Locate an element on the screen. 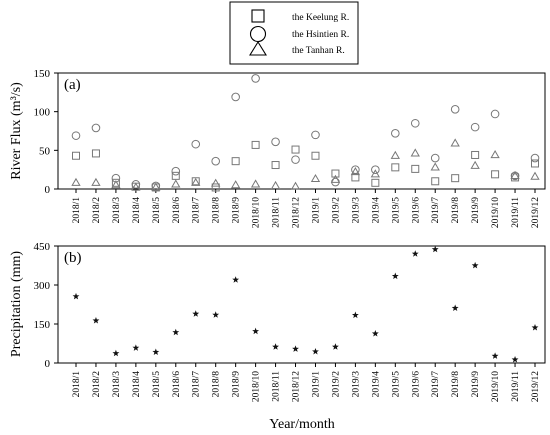 The image size is (550, 435). a-y-tick-label: 150 is located at coordinates (42, 74).